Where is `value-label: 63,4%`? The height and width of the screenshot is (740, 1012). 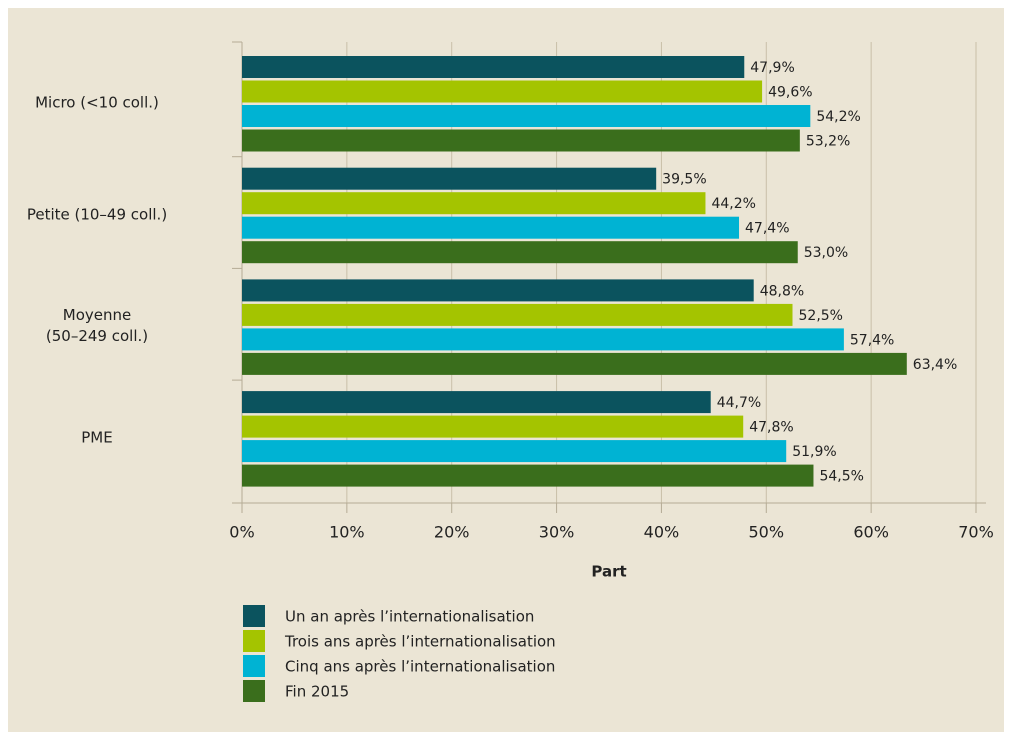 value-label: 63,4% is located at coordinates (935, 365).